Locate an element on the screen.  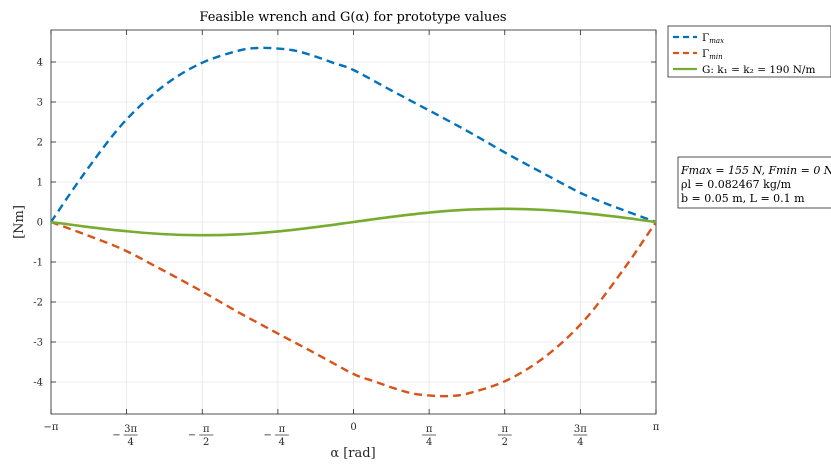
legend: Γmax Γmin G: k₁ = k₂ = 190 N/m is located at coordinates (749, 51).